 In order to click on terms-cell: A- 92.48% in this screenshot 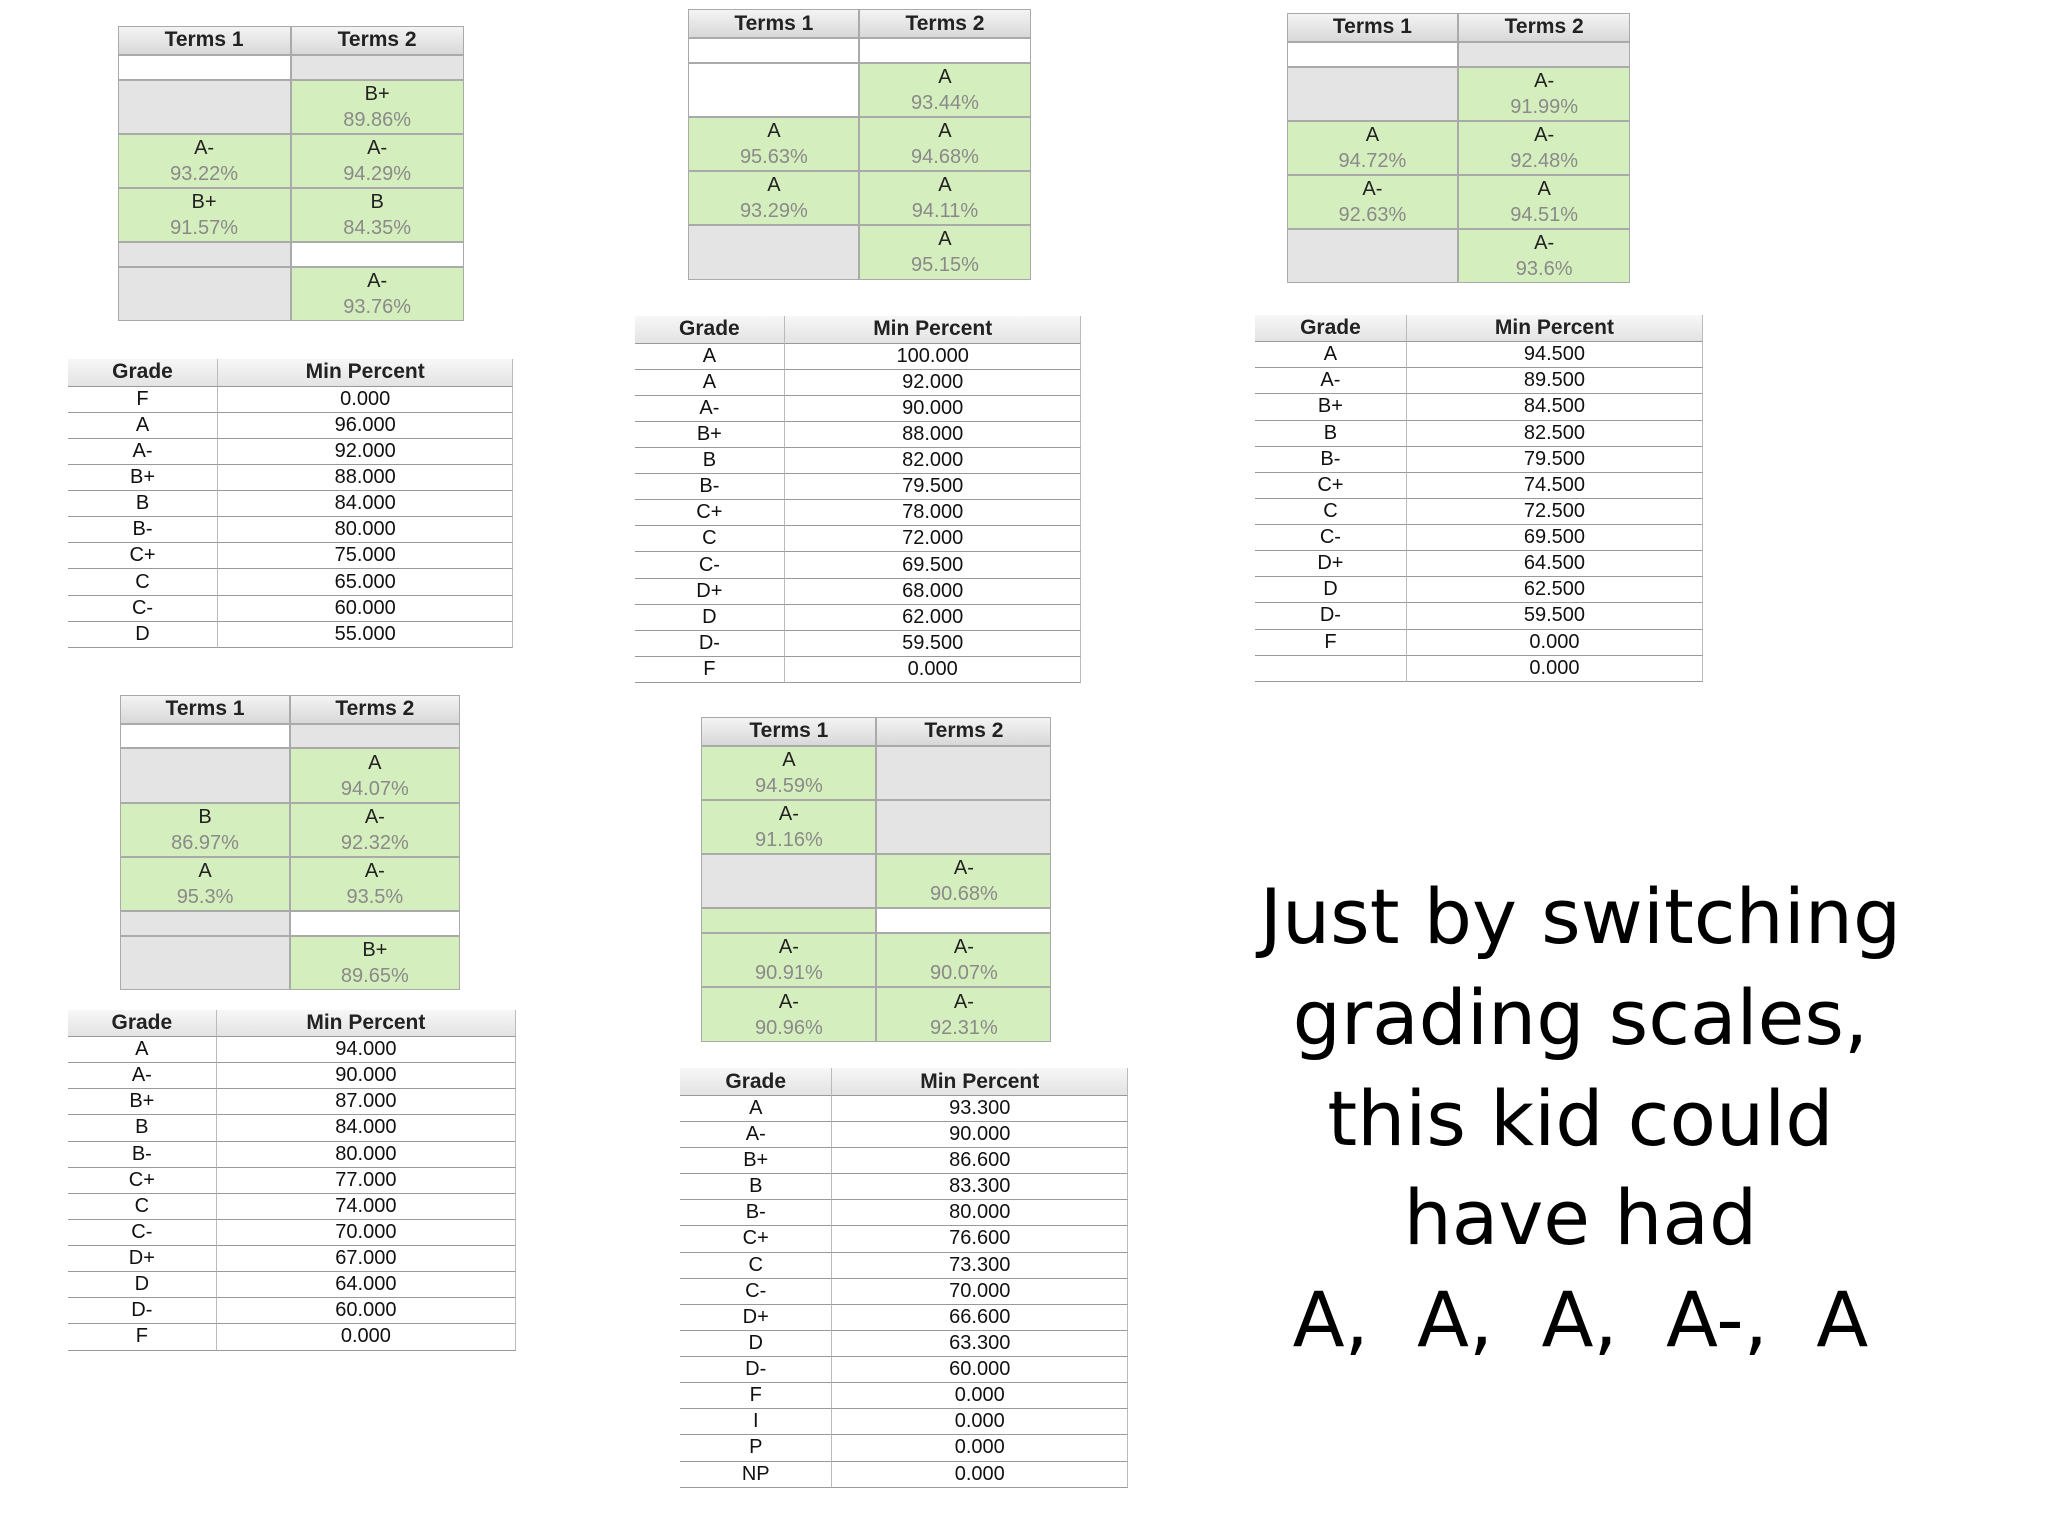, I will do `click(1544, 148)`.